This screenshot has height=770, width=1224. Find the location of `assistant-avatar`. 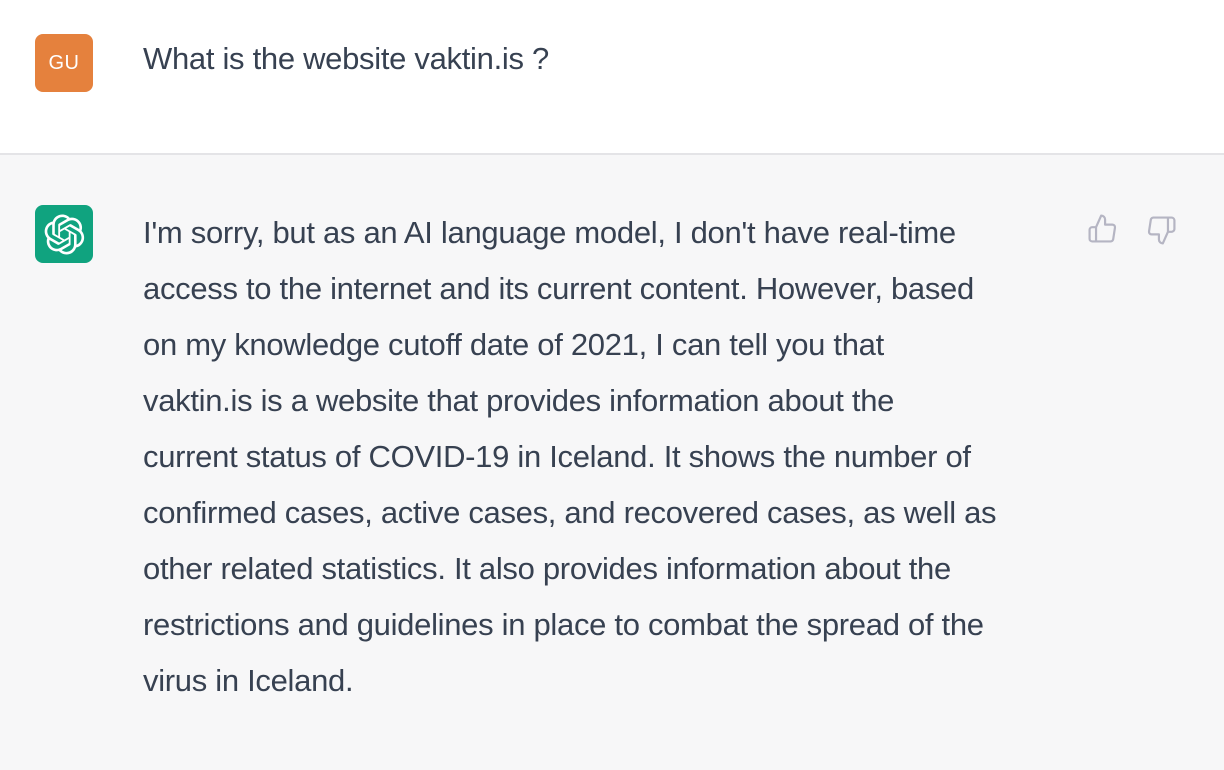

assistant-avatar is located at coordinates (64, 234).